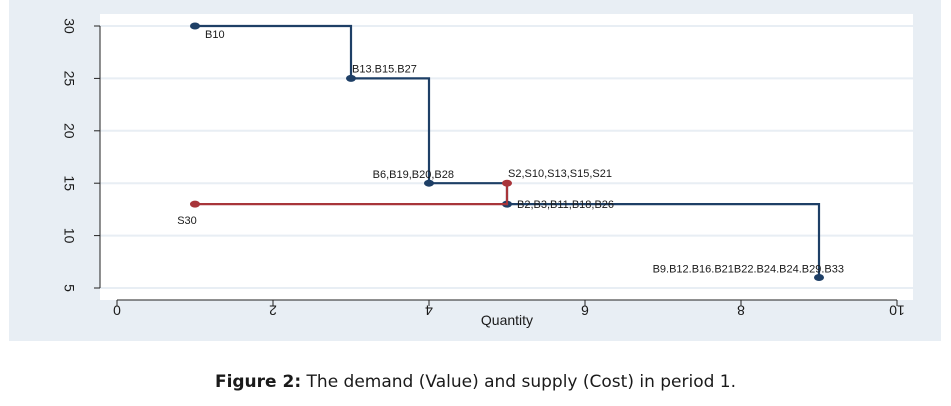  I want to click on point-label: S2,S10,S13,S15,S21, so click(560, 174).